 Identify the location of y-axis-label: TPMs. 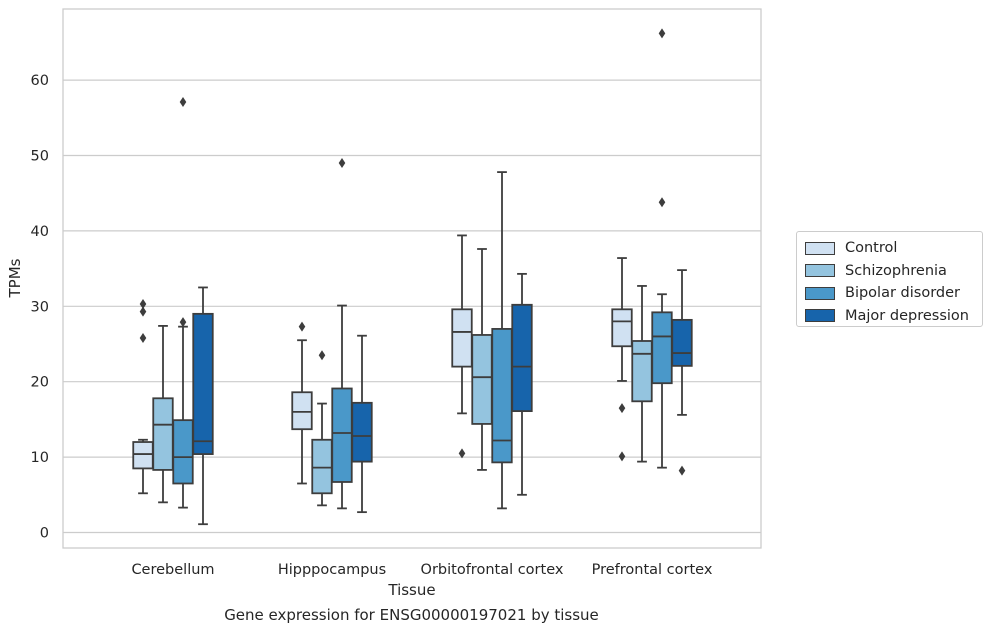
(15, 278).